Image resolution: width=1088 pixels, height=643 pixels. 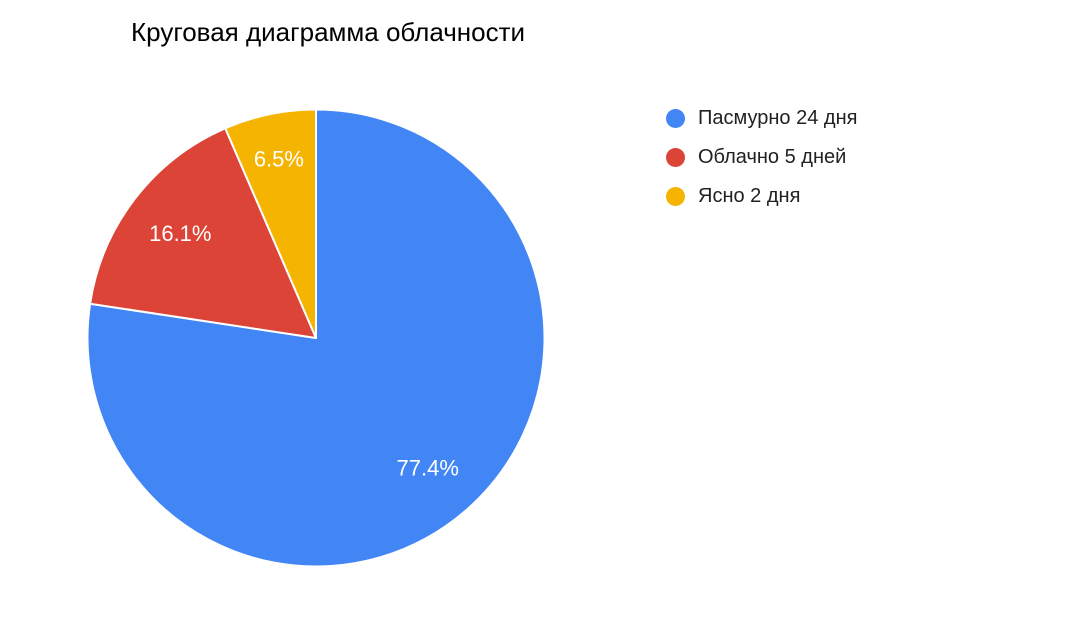 I want to click on pie-slice-percent-label-пасмурно: 77.4%, so click(x=428, y=468).